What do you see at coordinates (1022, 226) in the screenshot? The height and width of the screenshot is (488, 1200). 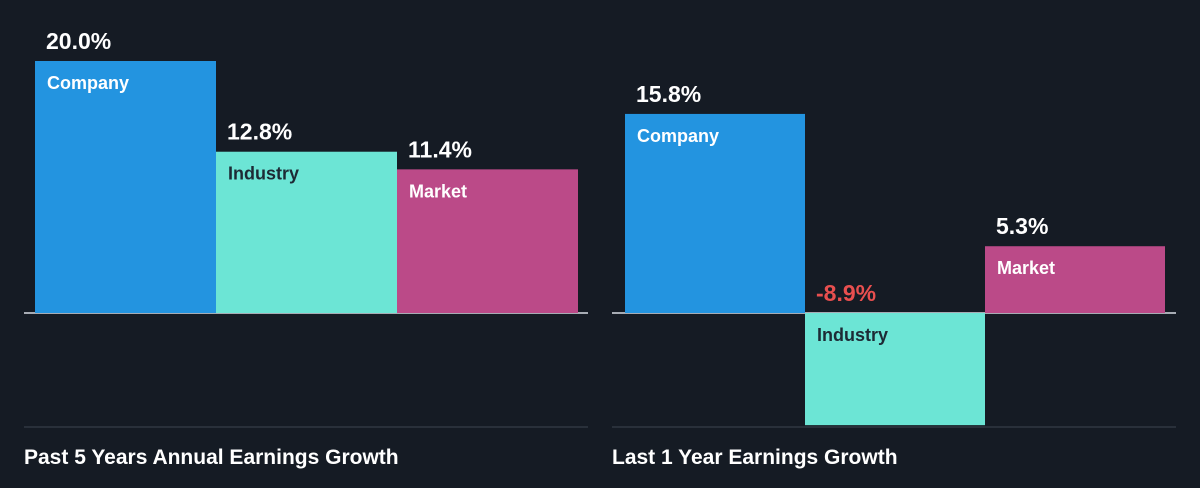 I see `value-label-market: 5.3%` at bounding box center [1022, 226].